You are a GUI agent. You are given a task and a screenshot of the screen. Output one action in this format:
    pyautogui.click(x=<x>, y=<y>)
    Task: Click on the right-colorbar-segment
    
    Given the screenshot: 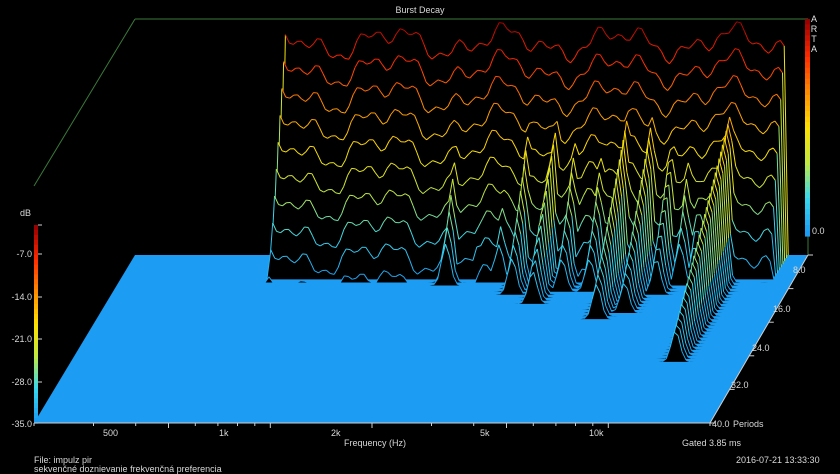 What is the action you would take?
    pyautogui.click(x=807, y=98)
    